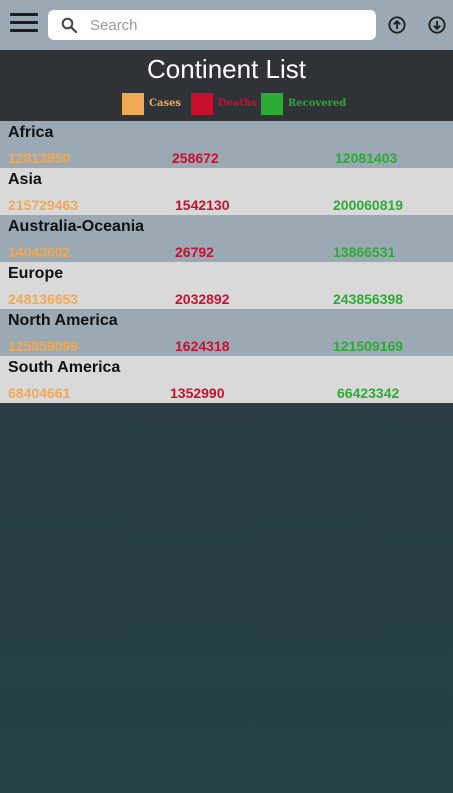 The width and height of the screenshot is (453, 793). Describe the element at coordinates (194, 252) in the screenshot. I see `deaths-value: 26792` at that location.